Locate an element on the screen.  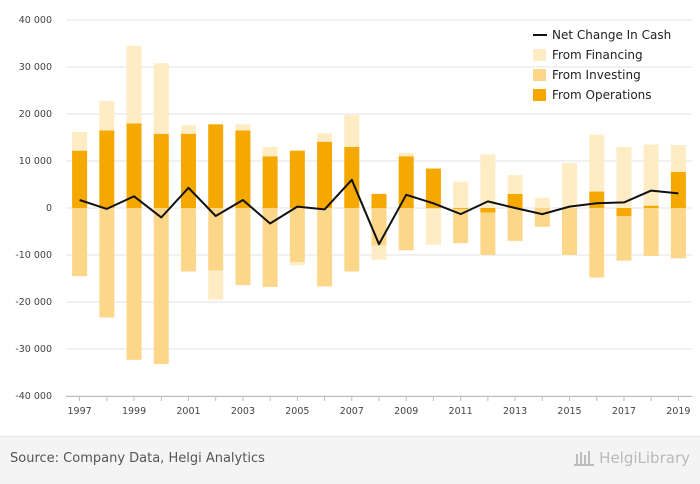
bar-from-investing-2009 is located at coordinates (406, 229).